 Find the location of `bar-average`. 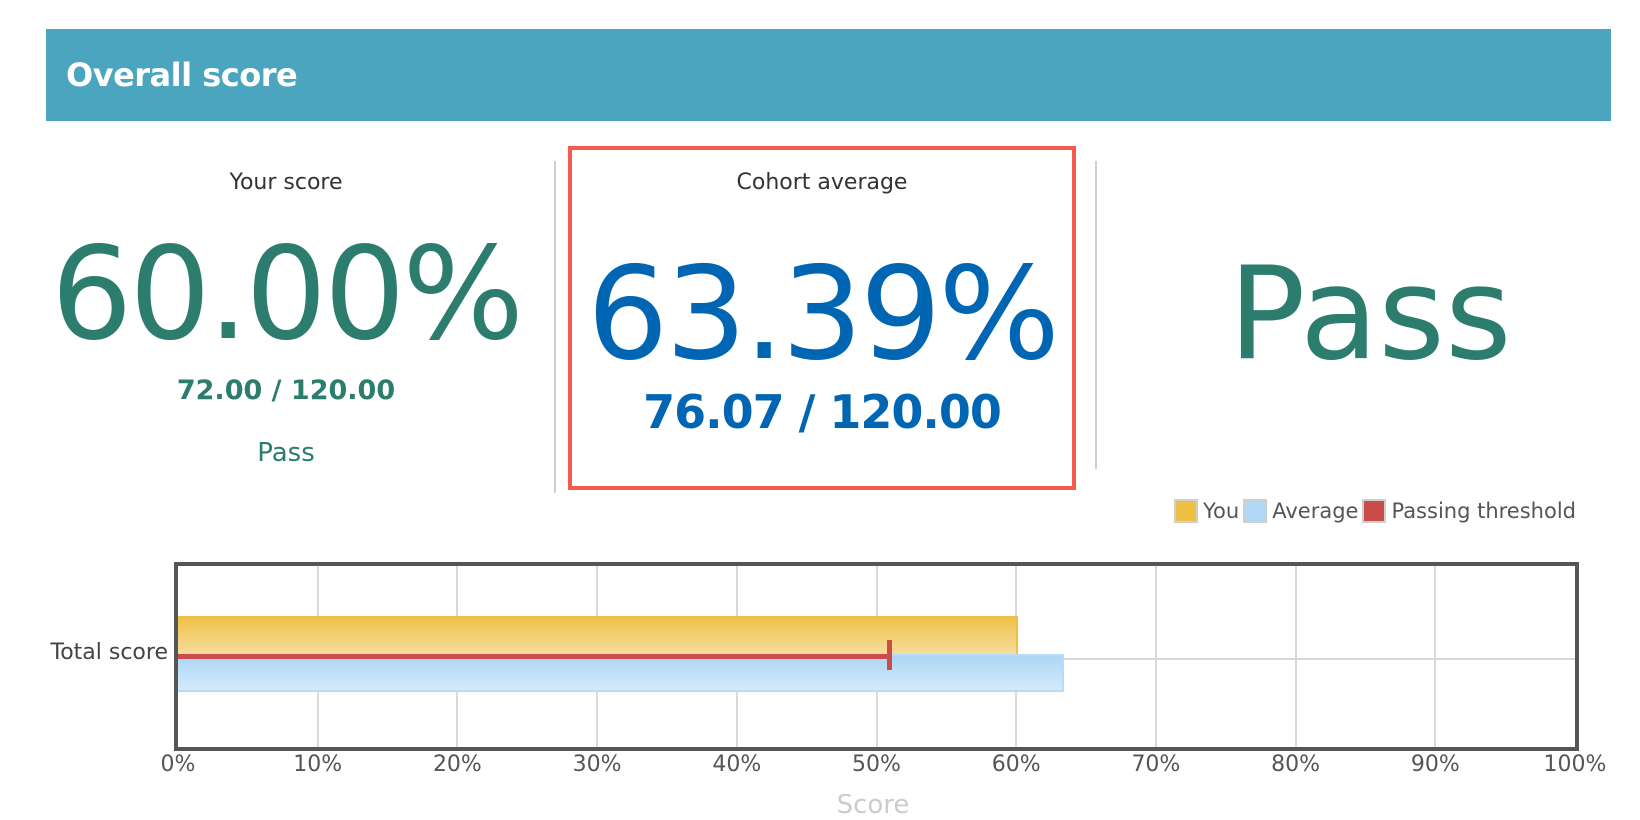

bar-average is located at coordinates (621, 673).